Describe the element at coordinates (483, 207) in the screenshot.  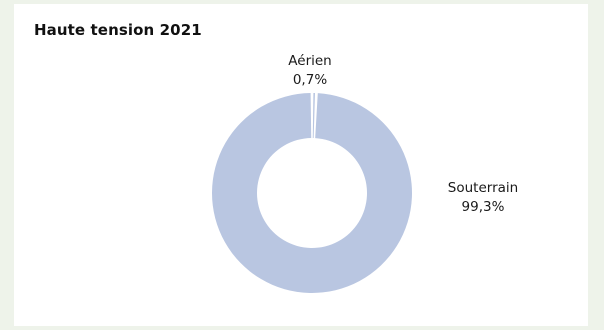
I see `slice-value-souterrain: 99,3%` at that location.